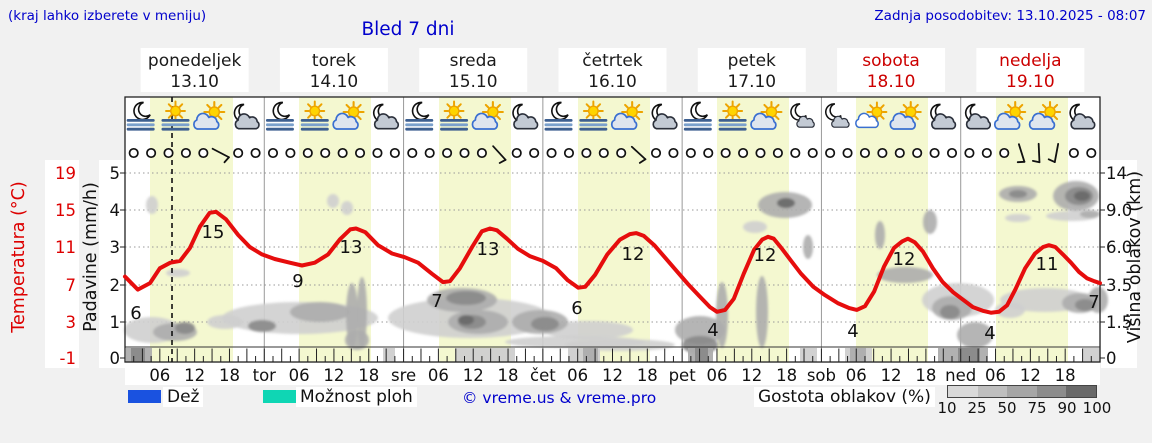  What do you see at coordinates (107, 16) in the screenshot?
I see `location-hint: (kraj lahko izberete v meniju)` at bounding box center [107, 16].